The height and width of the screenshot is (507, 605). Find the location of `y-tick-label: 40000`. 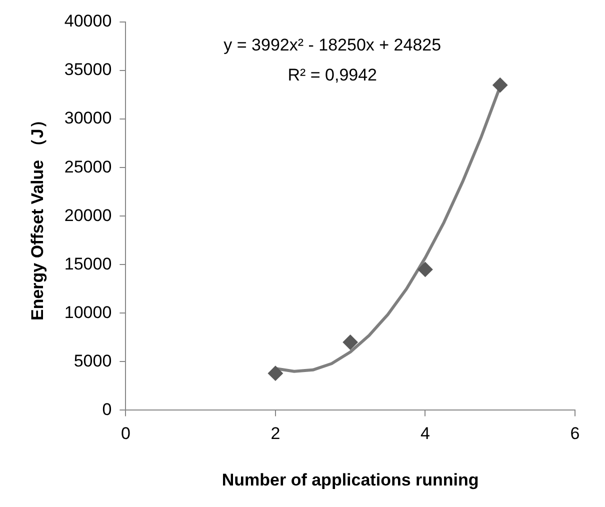

y-tick-label: 40000 is located at coordinates (88, 21).